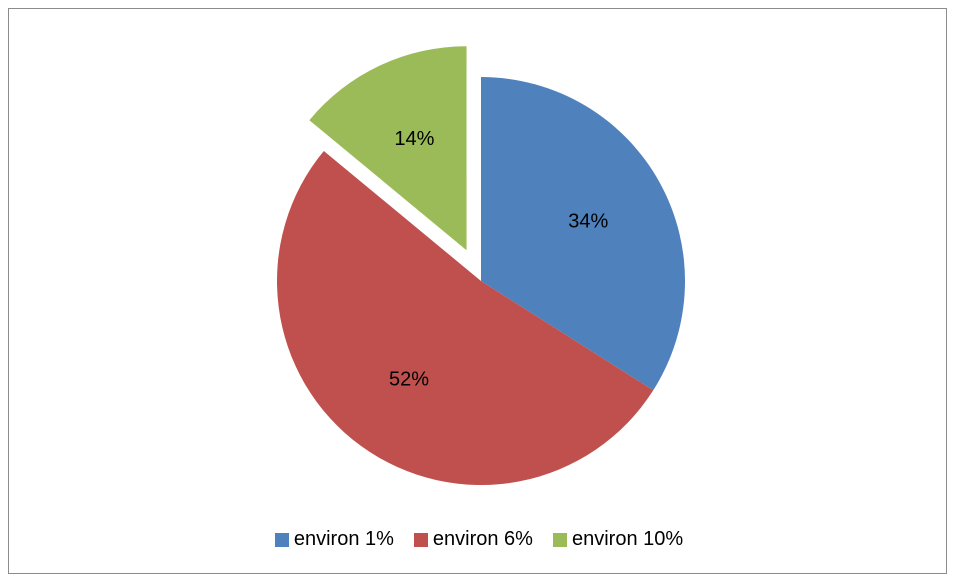 The height and width of the screenshot is (581, 958). What do you see at coordinates (588, 221) in the screenshot?
I see `slice-value-label: 34%` at bounding box center [588, 221].